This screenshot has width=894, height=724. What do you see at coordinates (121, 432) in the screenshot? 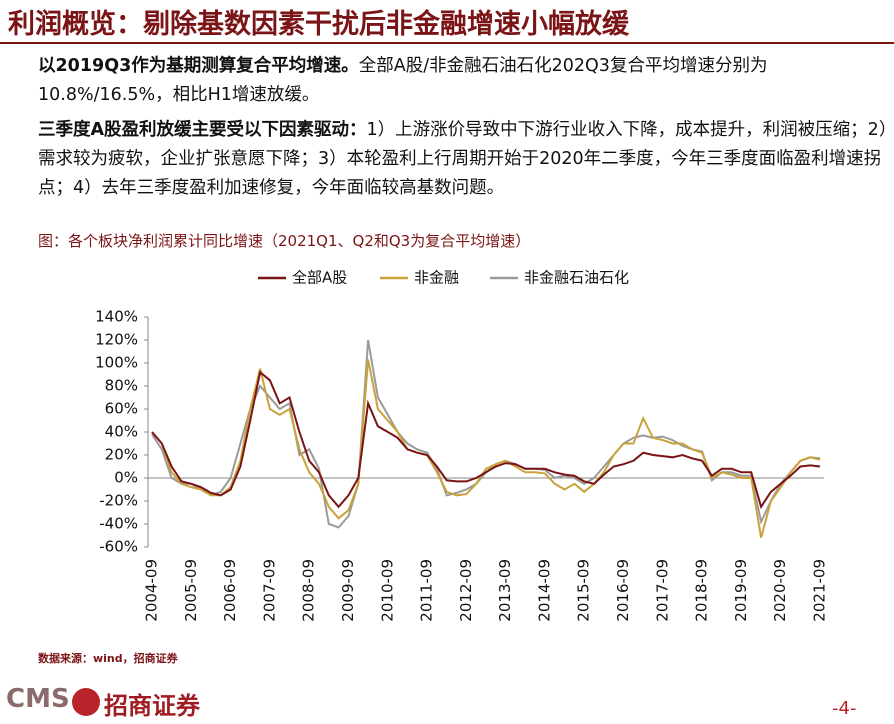
I see `y-tick-label: 40%` at bounding box center [121, 432].